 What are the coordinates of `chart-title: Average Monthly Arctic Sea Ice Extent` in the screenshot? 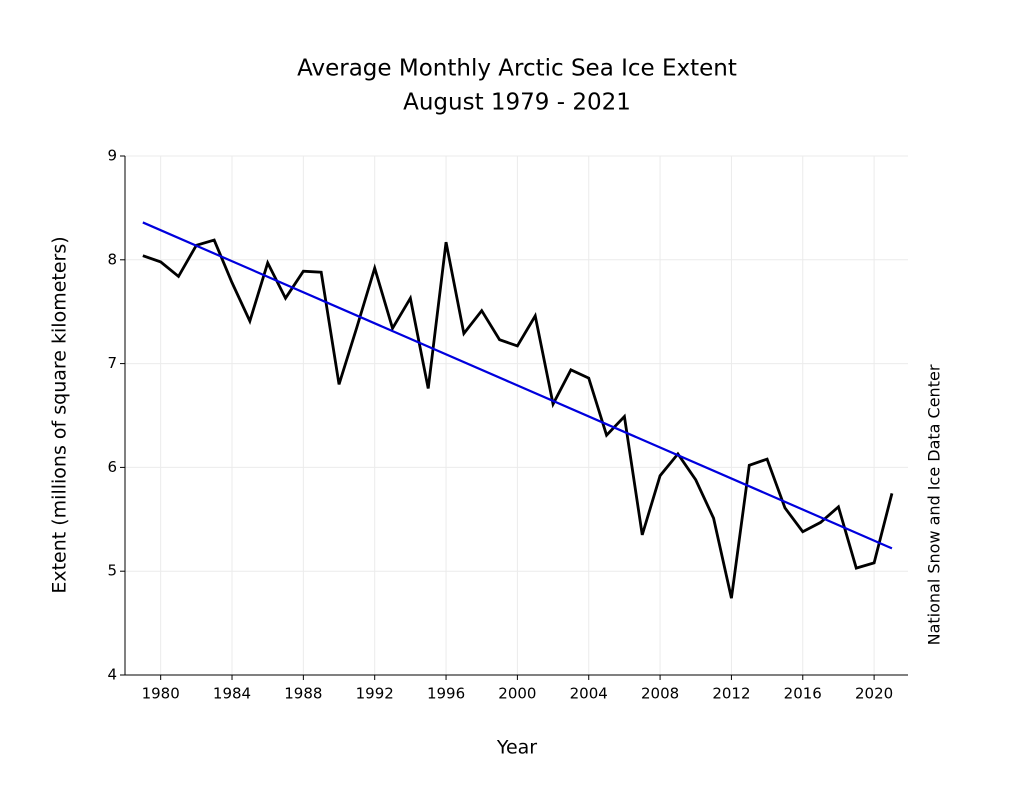 It's located at (517, 69).